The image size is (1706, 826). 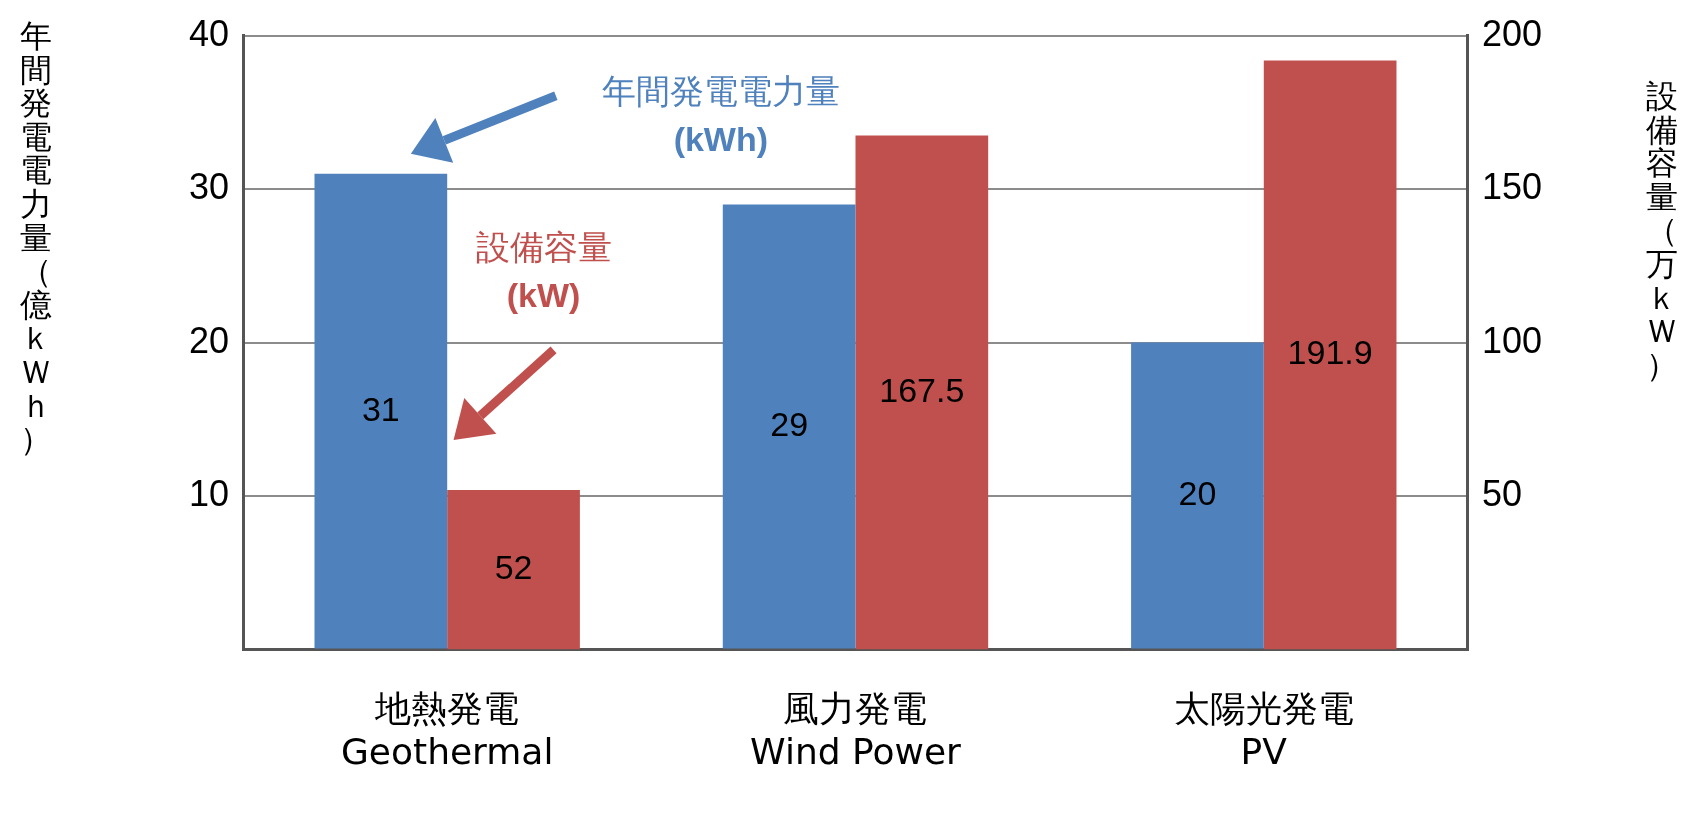 I want to click on y-tick-label: 20, so click(x=209, y=340).